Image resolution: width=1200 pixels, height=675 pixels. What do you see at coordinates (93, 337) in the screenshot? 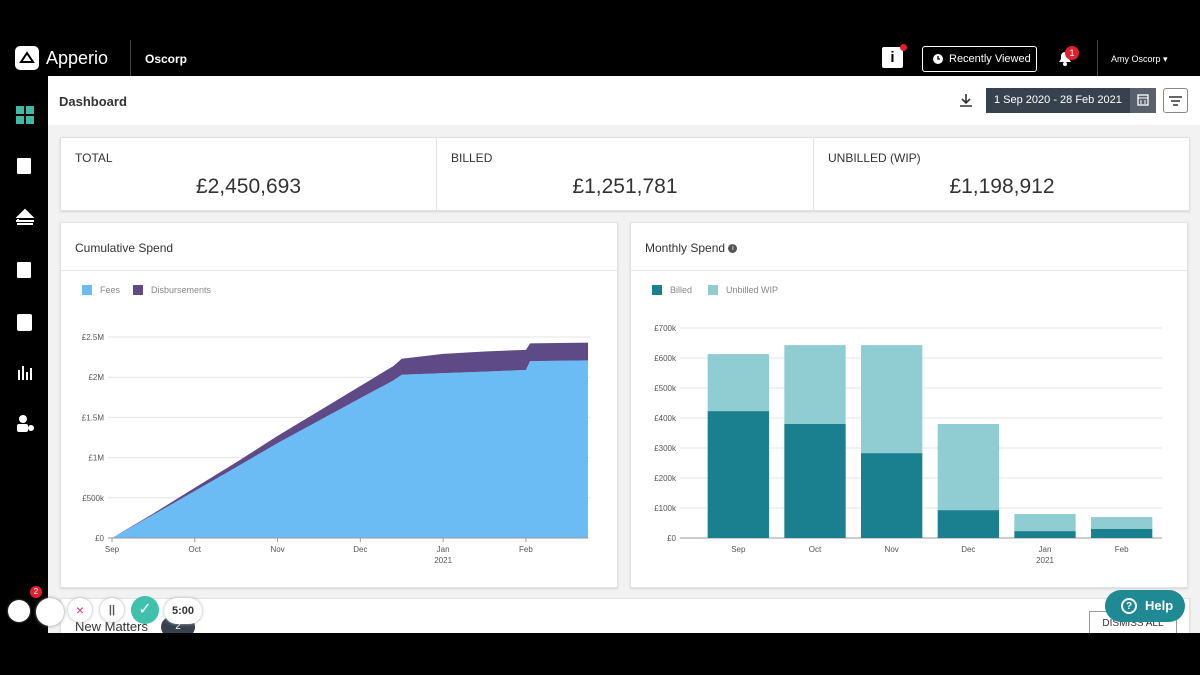
I see `y-tick-label: £2.5M` at bounding box center [93, 337].